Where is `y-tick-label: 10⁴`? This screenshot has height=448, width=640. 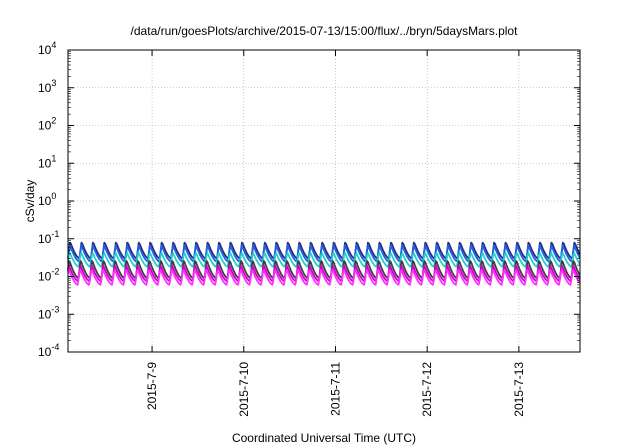
y-tick-label: 10⁴ is located at coordinates (47, 48).